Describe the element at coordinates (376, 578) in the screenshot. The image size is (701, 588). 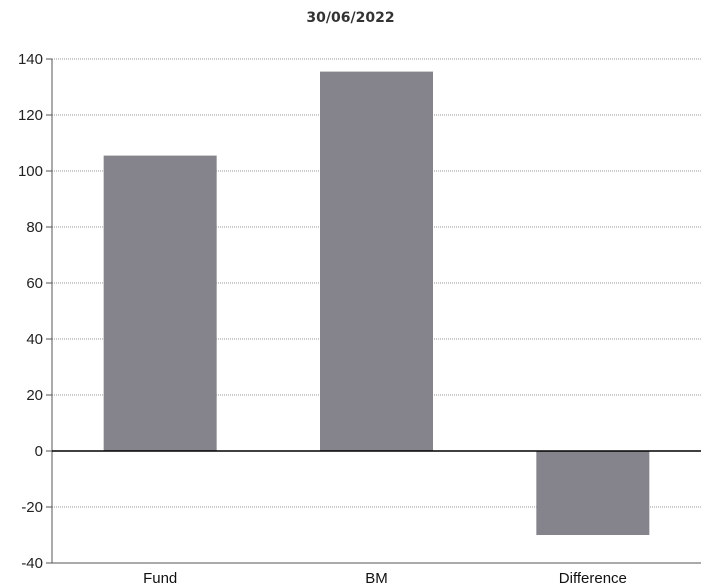
I see `x-category-label: BM` at that location.